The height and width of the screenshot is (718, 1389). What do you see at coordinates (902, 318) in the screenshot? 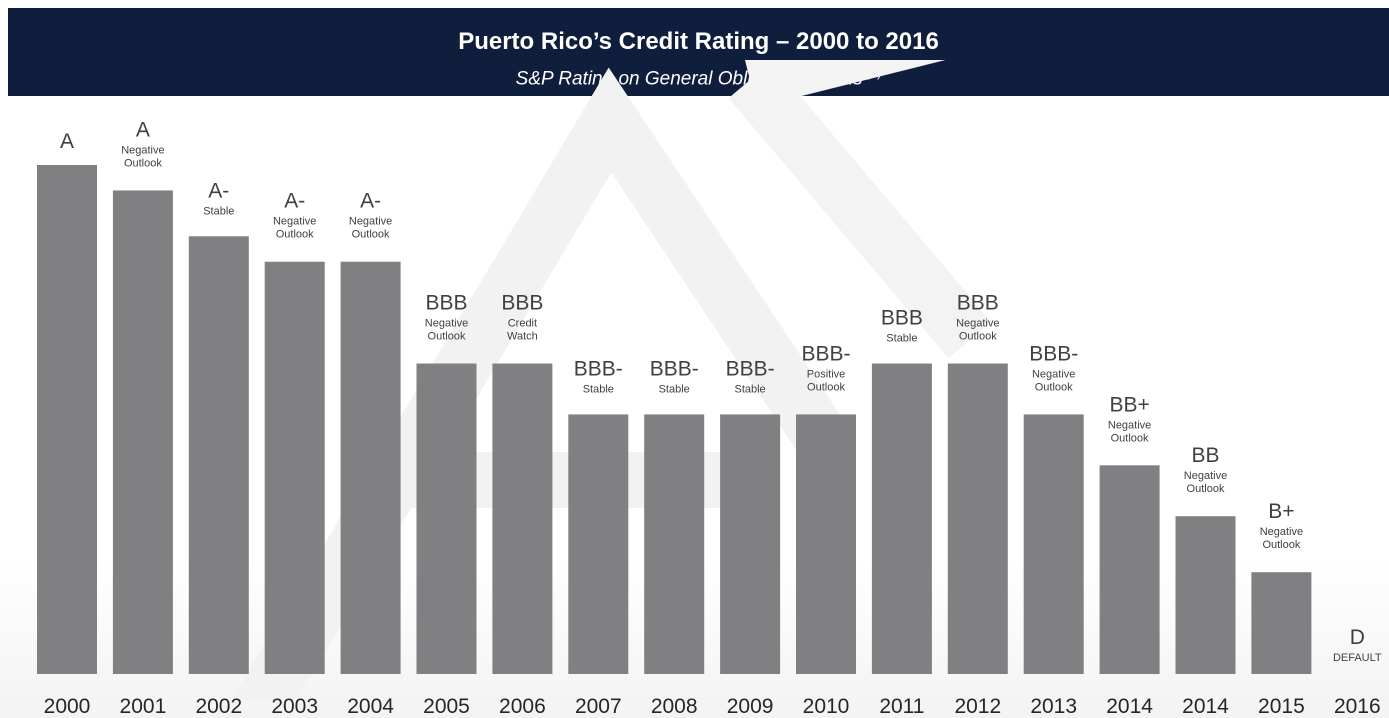
I see `rating-label-11: BBB` at bounding box center [902, 318].